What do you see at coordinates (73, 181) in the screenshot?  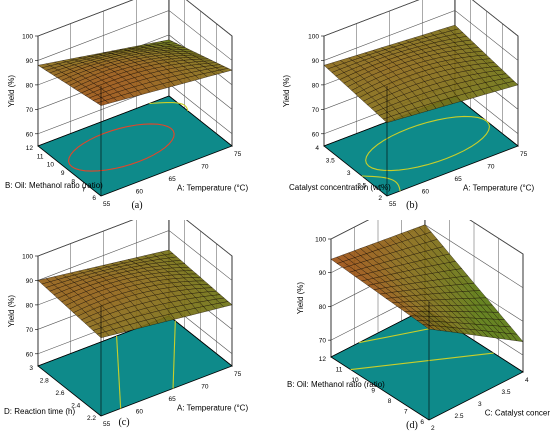 I see `y-tick-label: 8` at bounding box center [73, 181].